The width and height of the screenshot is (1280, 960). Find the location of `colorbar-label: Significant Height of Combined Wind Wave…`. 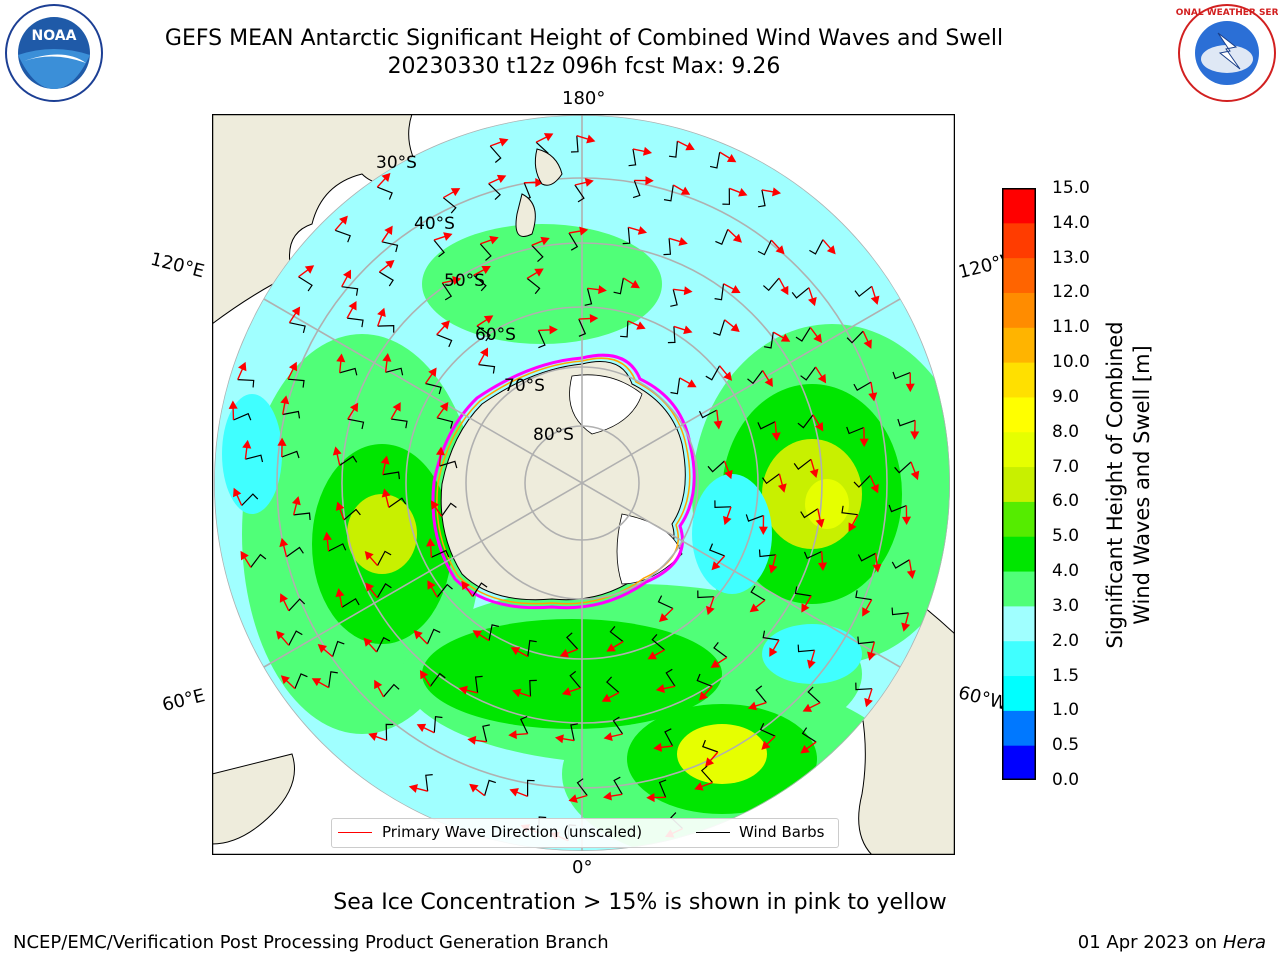

colorbar-label: Significant Height of Combined Wind Wave… is located at coordinates (1129, 485).